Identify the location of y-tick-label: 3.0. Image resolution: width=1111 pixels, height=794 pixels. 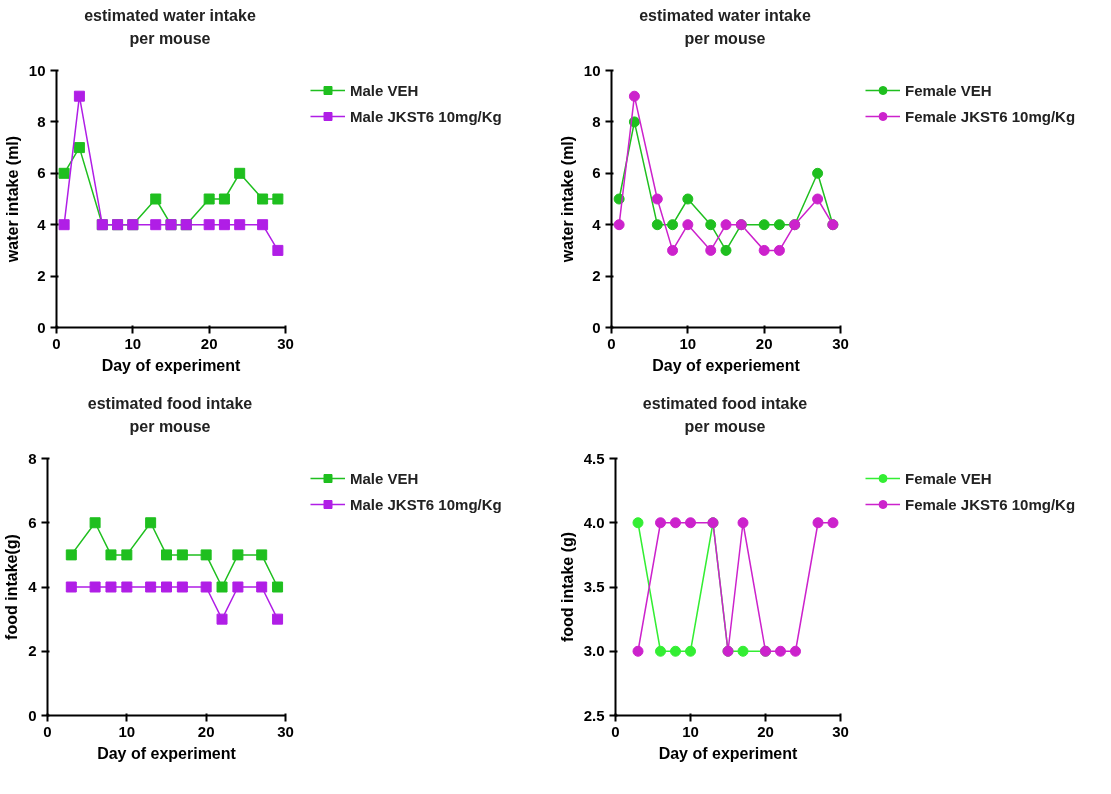
(594, 651).